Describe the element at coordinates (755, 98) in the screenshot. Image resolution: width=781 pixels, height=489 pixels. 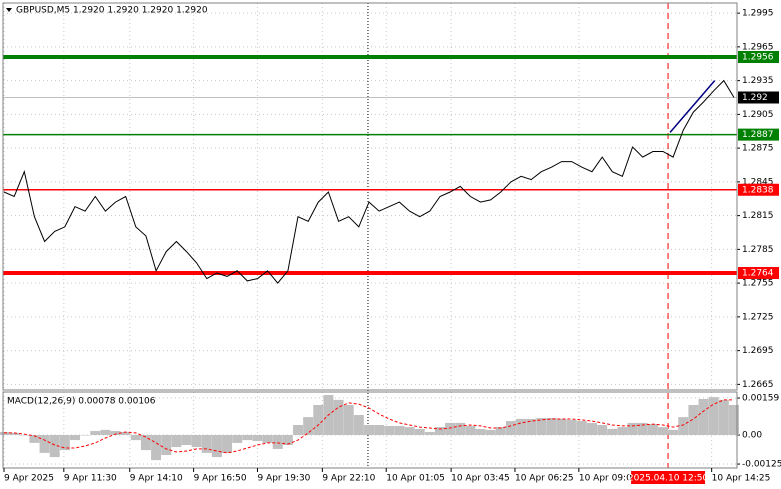
I see `current-price-label: 1.292` at that location.